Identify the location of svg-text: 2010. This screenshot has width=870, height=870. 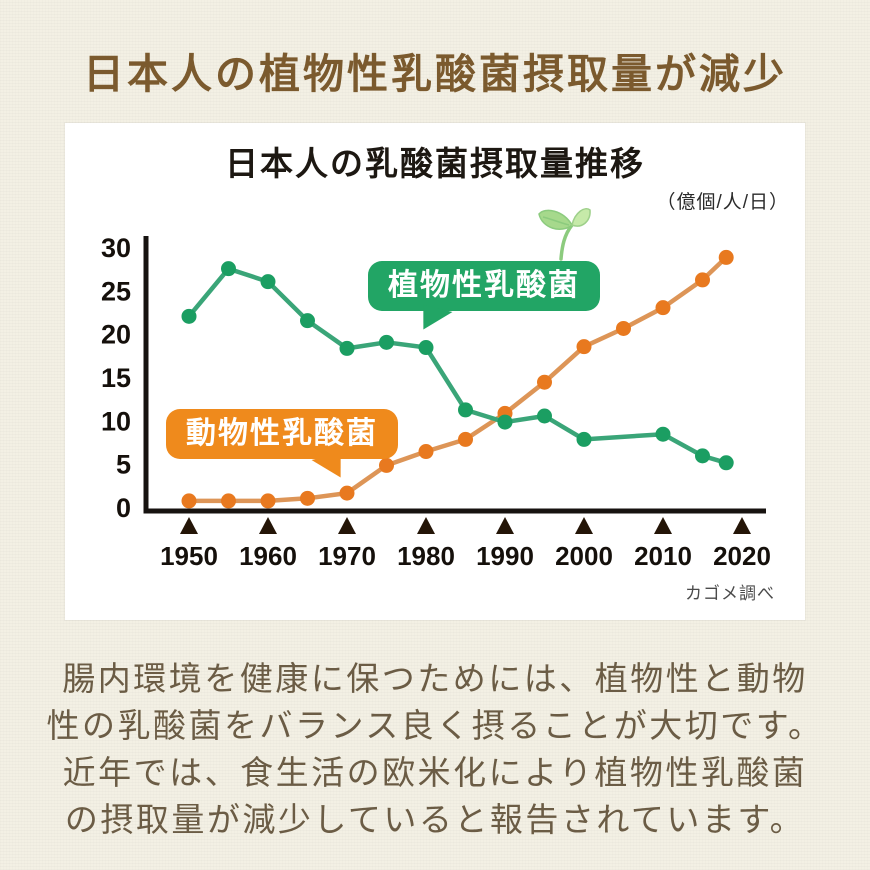
(663, 556).